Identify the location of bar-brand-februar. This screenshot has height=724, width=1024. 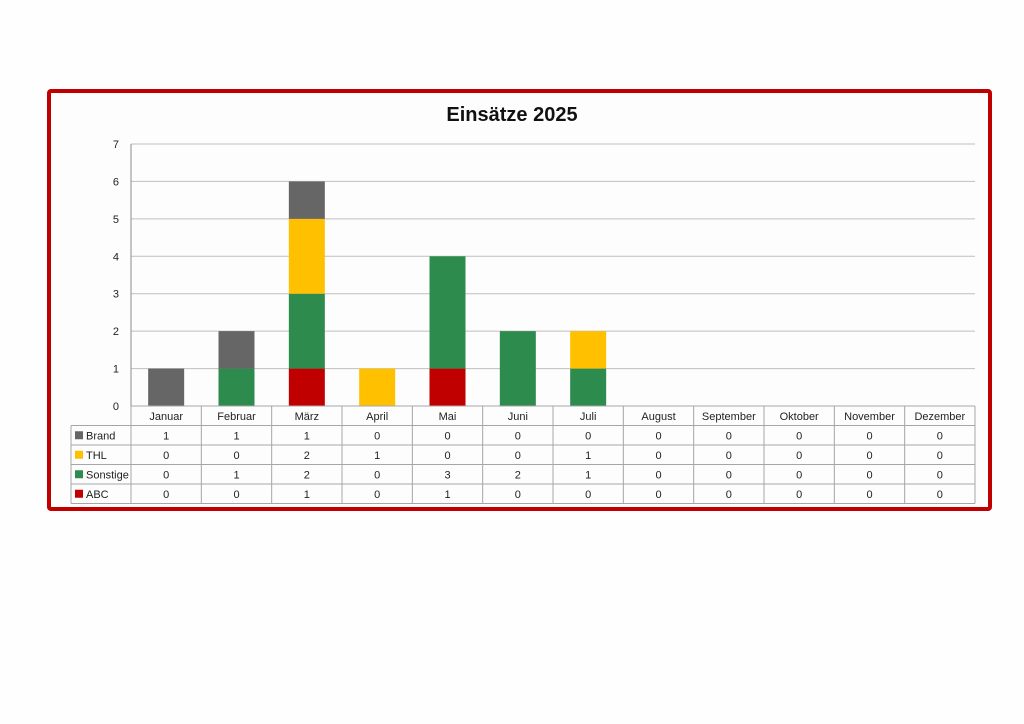
(236, 350).